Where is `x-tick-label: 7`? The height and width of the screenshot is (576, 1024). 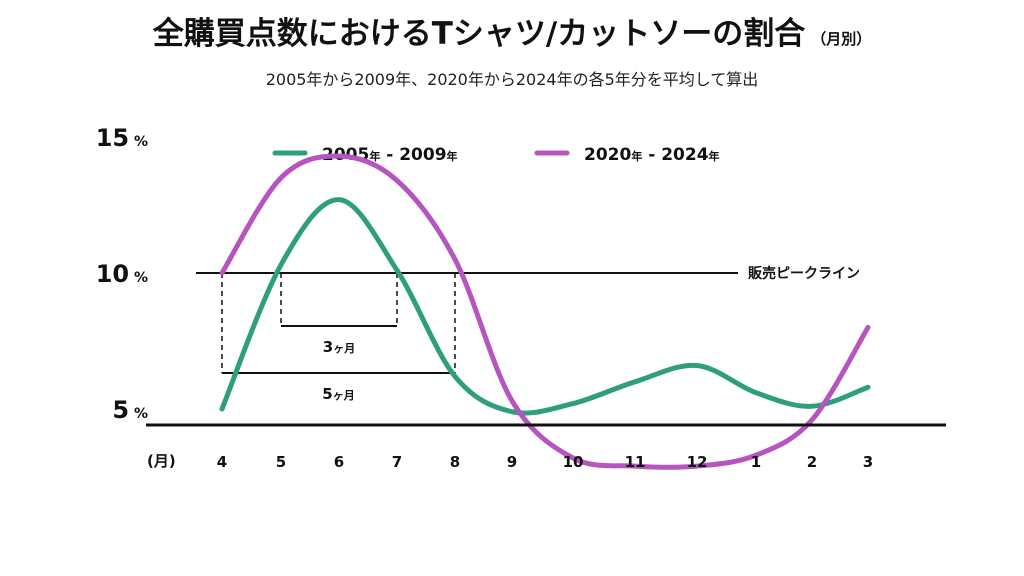
x-tick-label: 7 is located at coordinates (397, 462).